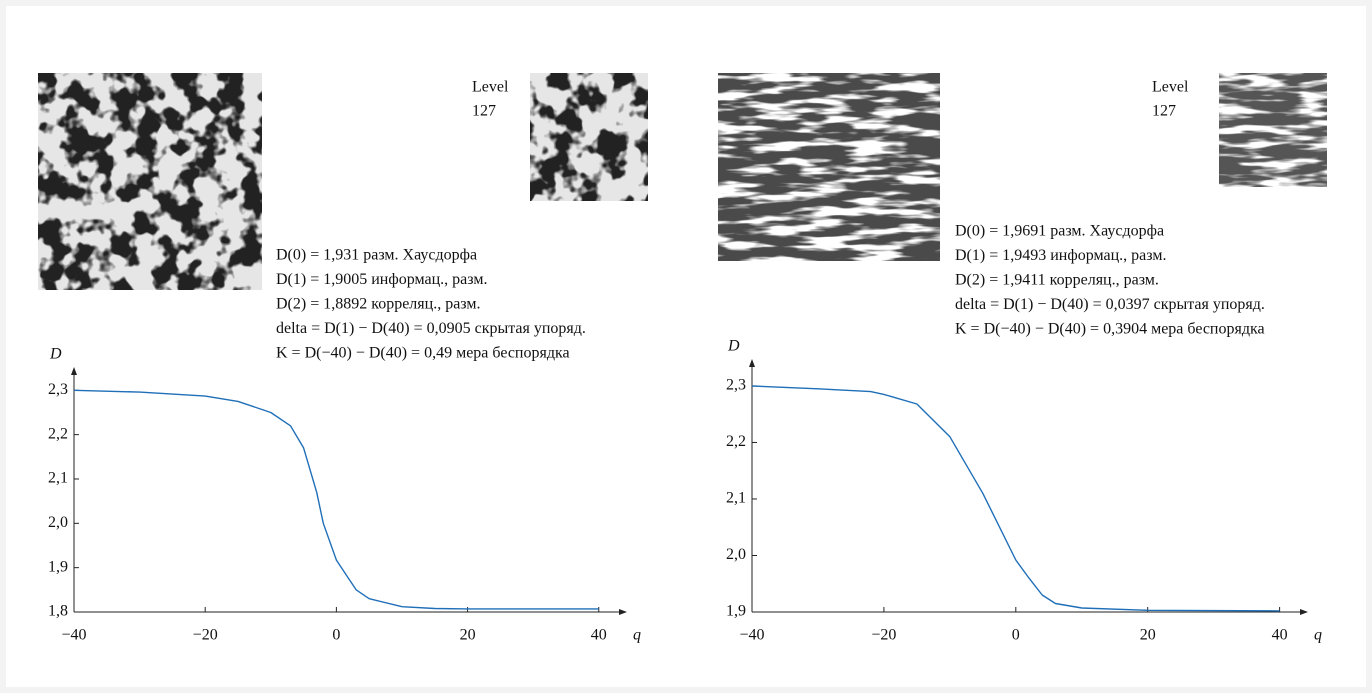 This screenshot has width=1372, height=693. What do you see at coordinates (1060, 255) in the screenshot?
I see `annotation: D(1) = 1,9493 информац., разм.` at bounding box center [1060, 255].